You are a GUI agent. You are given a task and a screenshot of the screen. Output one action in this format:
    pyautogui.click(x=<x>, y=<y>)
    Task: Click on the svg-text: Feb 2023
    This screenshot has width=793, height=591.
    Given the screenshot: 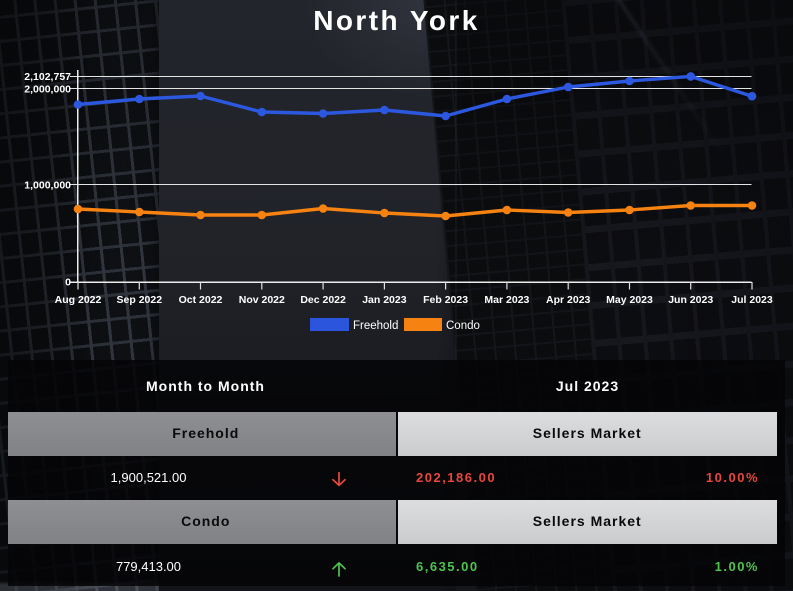 What is the action you would take?
    pyautogui.click(x=445, y=300)
    